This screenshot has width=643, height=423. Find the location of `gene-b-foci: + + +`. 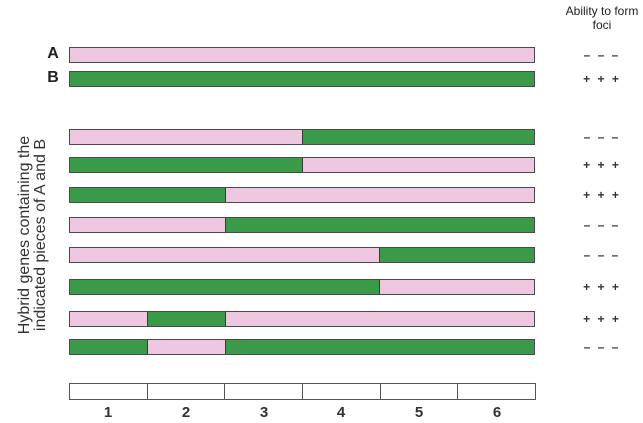

gene-b-foci: + + + is located at coordinates (602, 79).